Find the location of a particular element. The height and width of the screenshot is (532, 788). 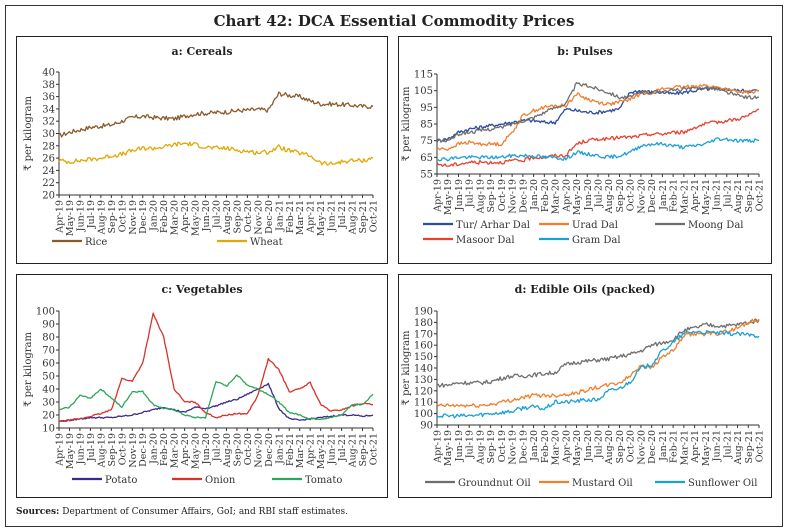

y-tick-label: 75 is located at coordinates (426, 141).